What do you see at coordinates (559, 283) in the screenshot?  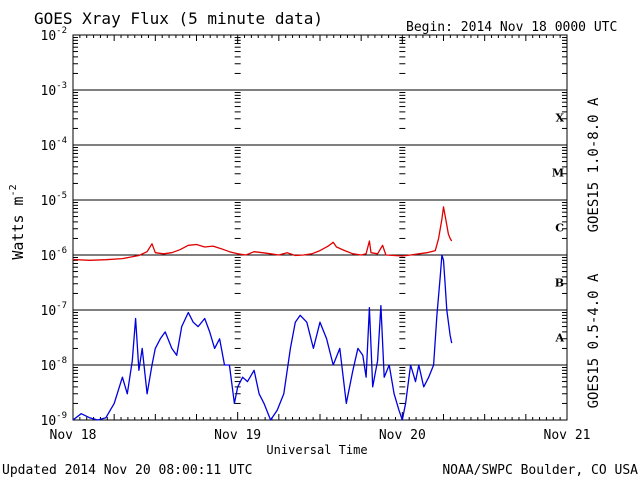 I see `flare-class-label: B` at bounding box center [559, 283].